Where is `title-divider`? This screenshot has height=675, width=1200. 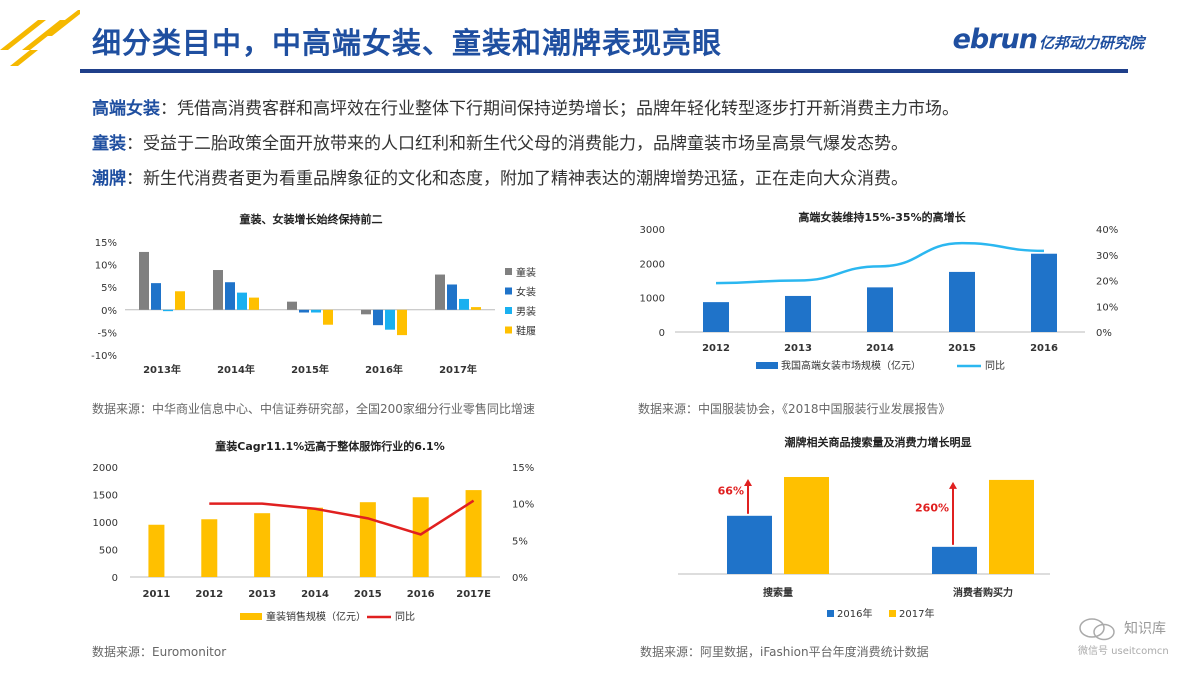 title-divider is located at coordinates (604, 71).